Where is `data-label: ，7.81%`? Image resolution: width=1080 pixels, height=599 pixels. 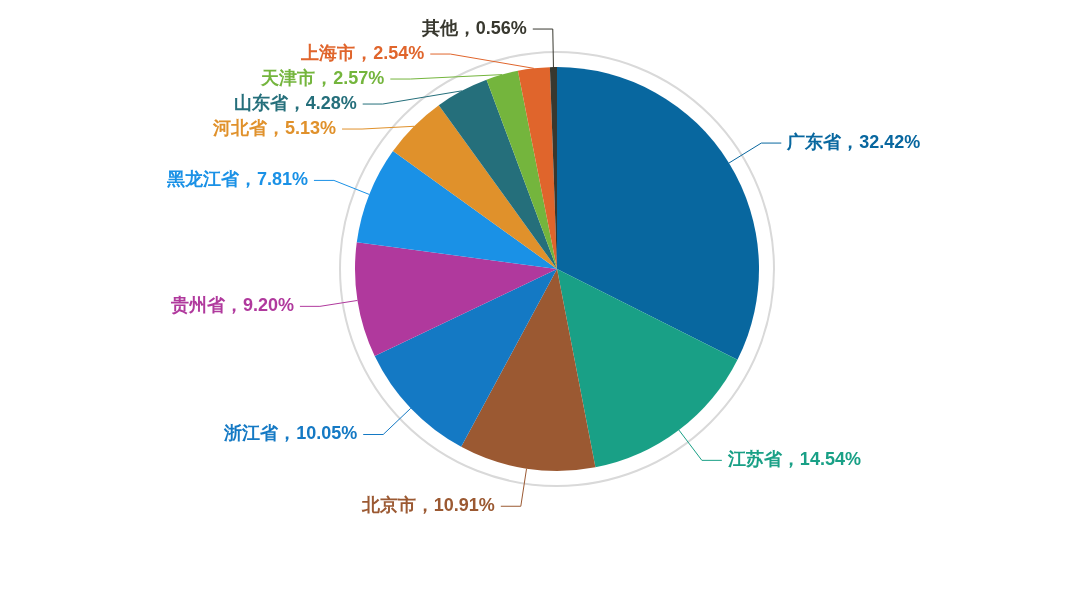
data-label: ，7.81% is located at coordinates (273, 179).